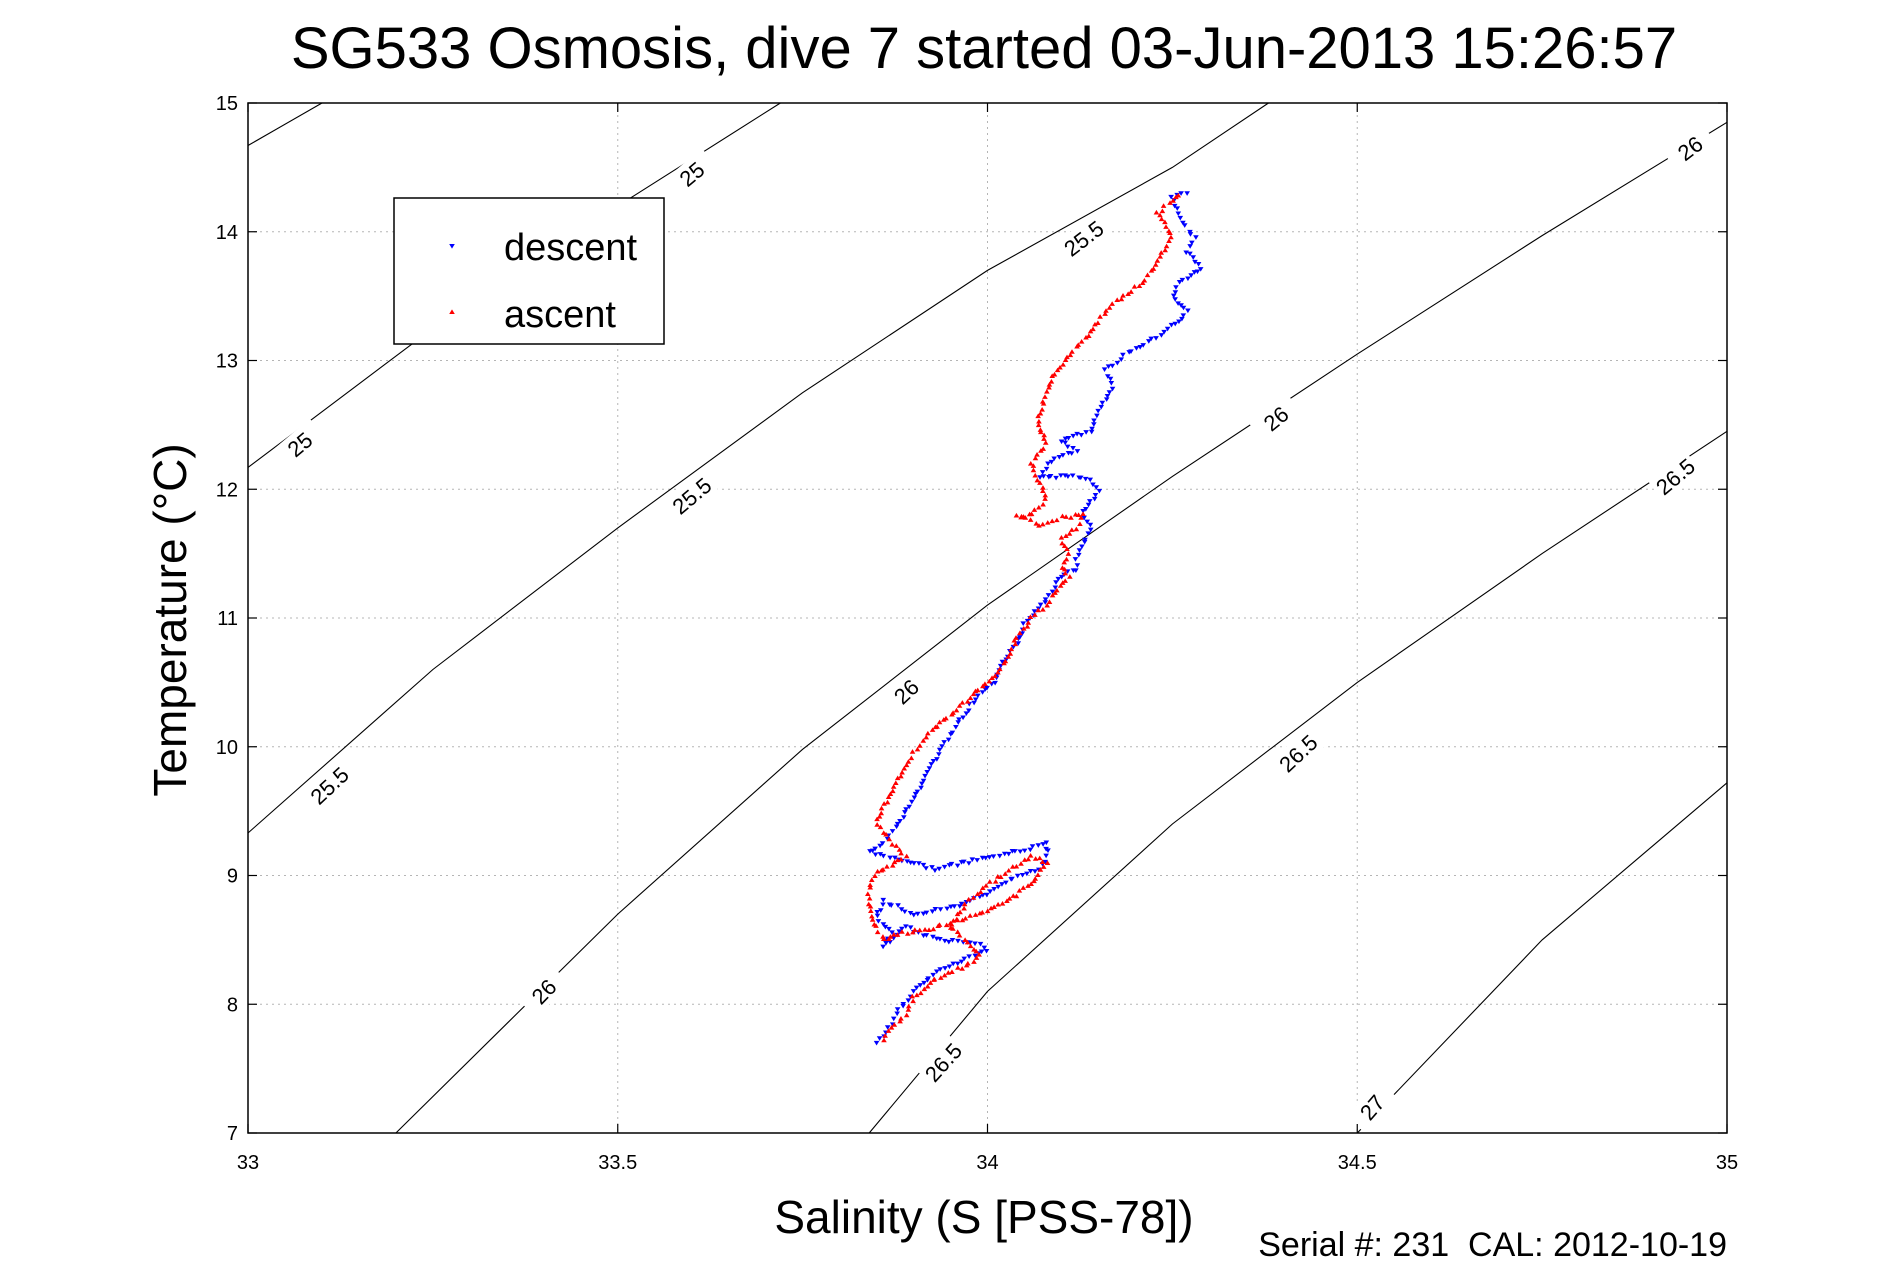  I want to click on y-tick-label: 11, so click(227, 619).